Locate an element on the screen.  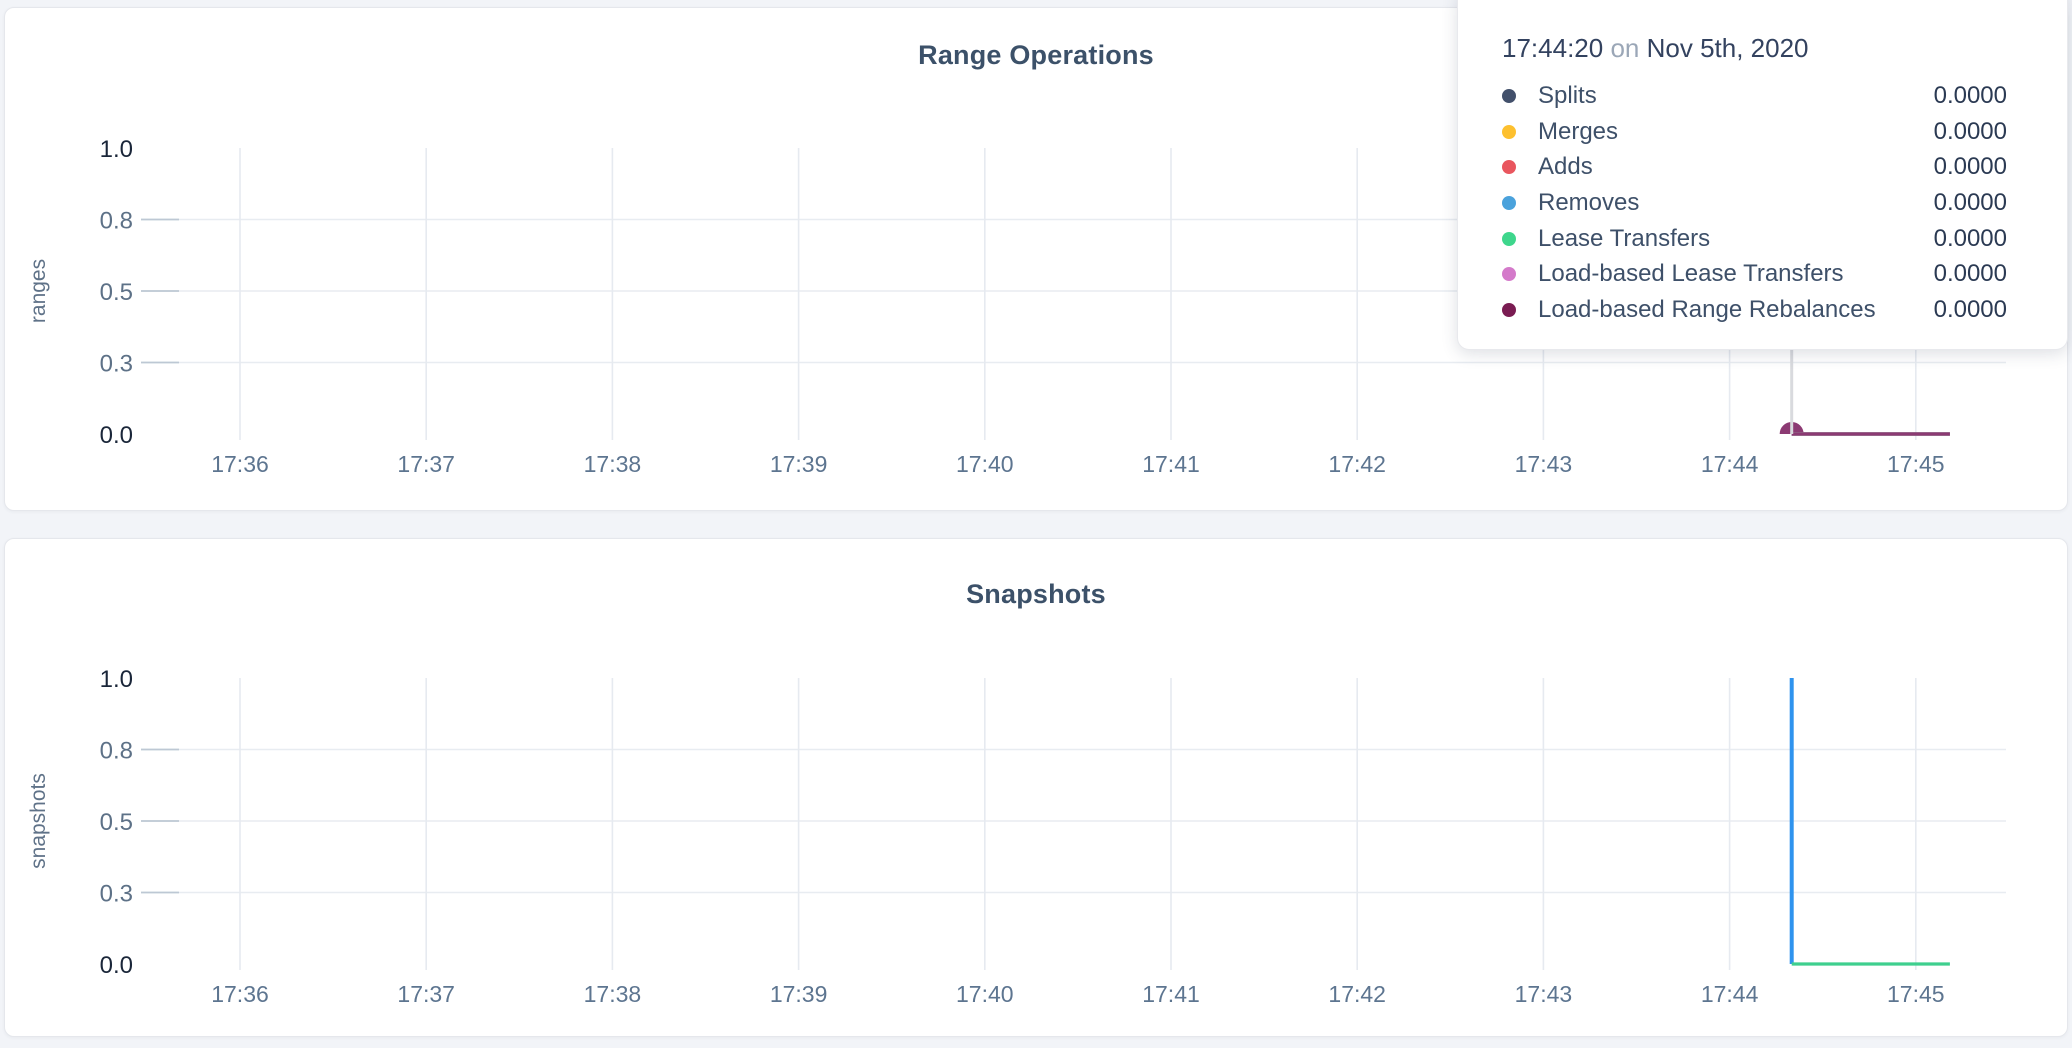
snapshots-title: Snapshots is located at coordinates (1036, 594).